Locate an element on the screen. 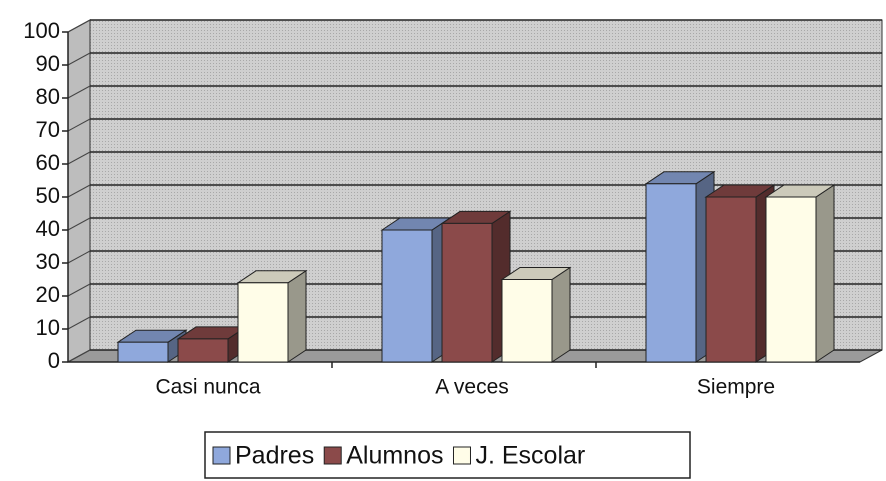  y-tick-label: 10 is located at coordinates (48, 327).